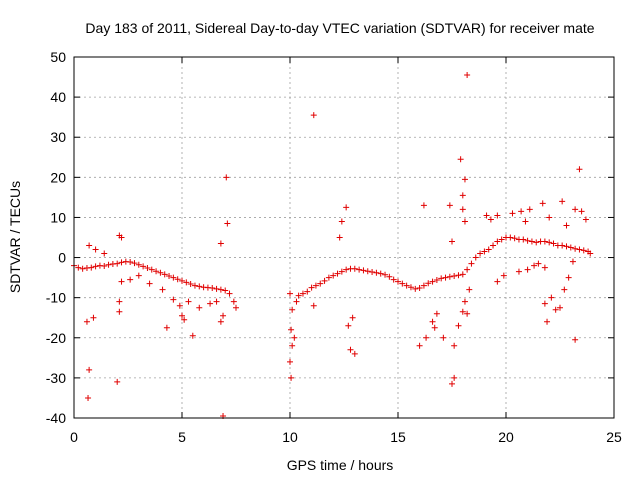 The height and width of the screenshot is (480, 640). I want to click on x-axis-label: GPS time / hours, so click(340, 465).